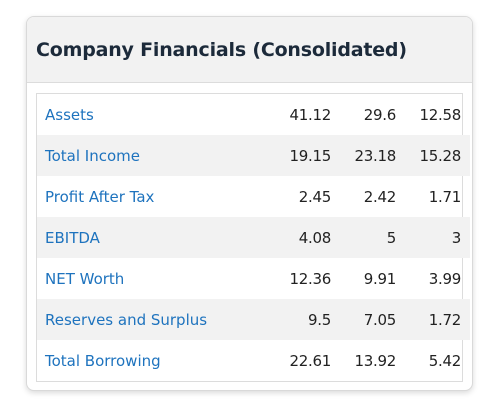 The height and width of the screenshot is (410, 493). I want to click on table-cell: 9.5, so click(319, 319).